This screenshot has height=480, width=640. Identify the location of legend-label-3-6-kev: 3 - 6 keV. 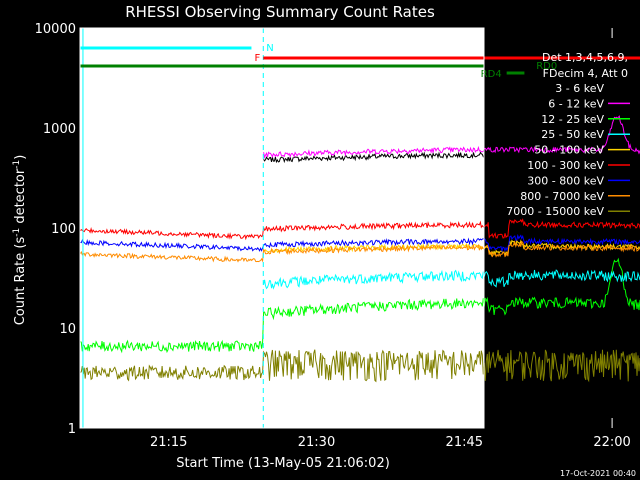
(579, 88).